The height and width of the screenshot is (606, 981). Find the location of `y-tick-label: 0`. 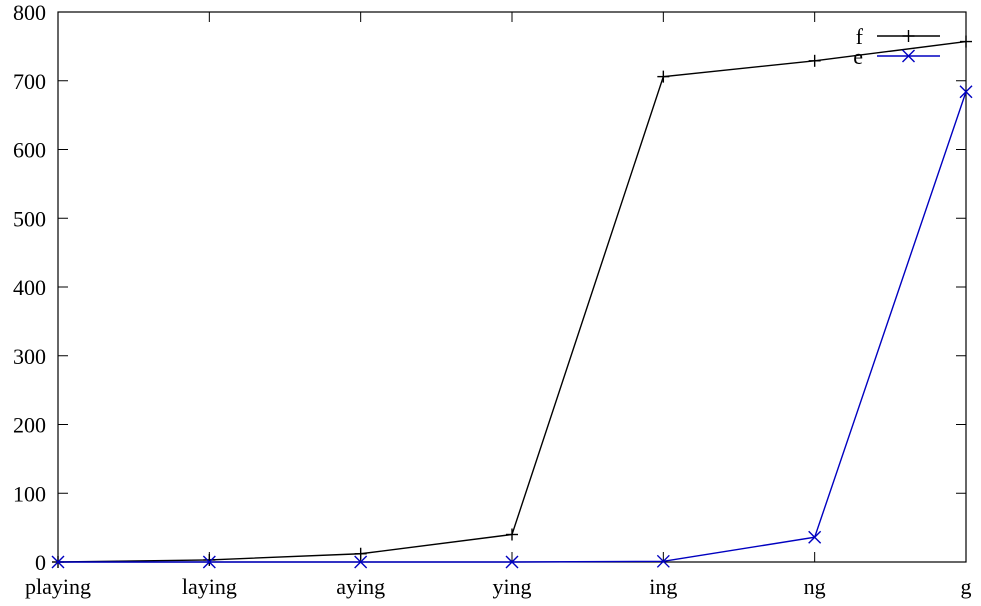

y-tick-label: 0 is located at coordinates (40, 562).